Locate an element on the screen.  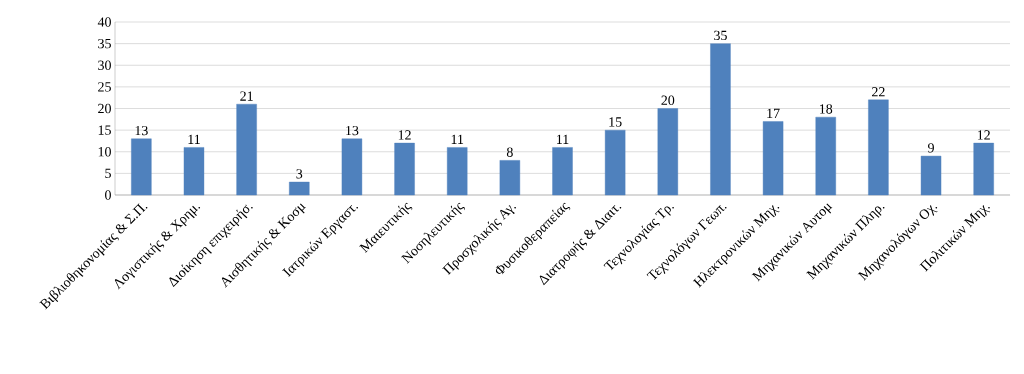
y-tick-label: 25 is located at coordinates (104, 87).